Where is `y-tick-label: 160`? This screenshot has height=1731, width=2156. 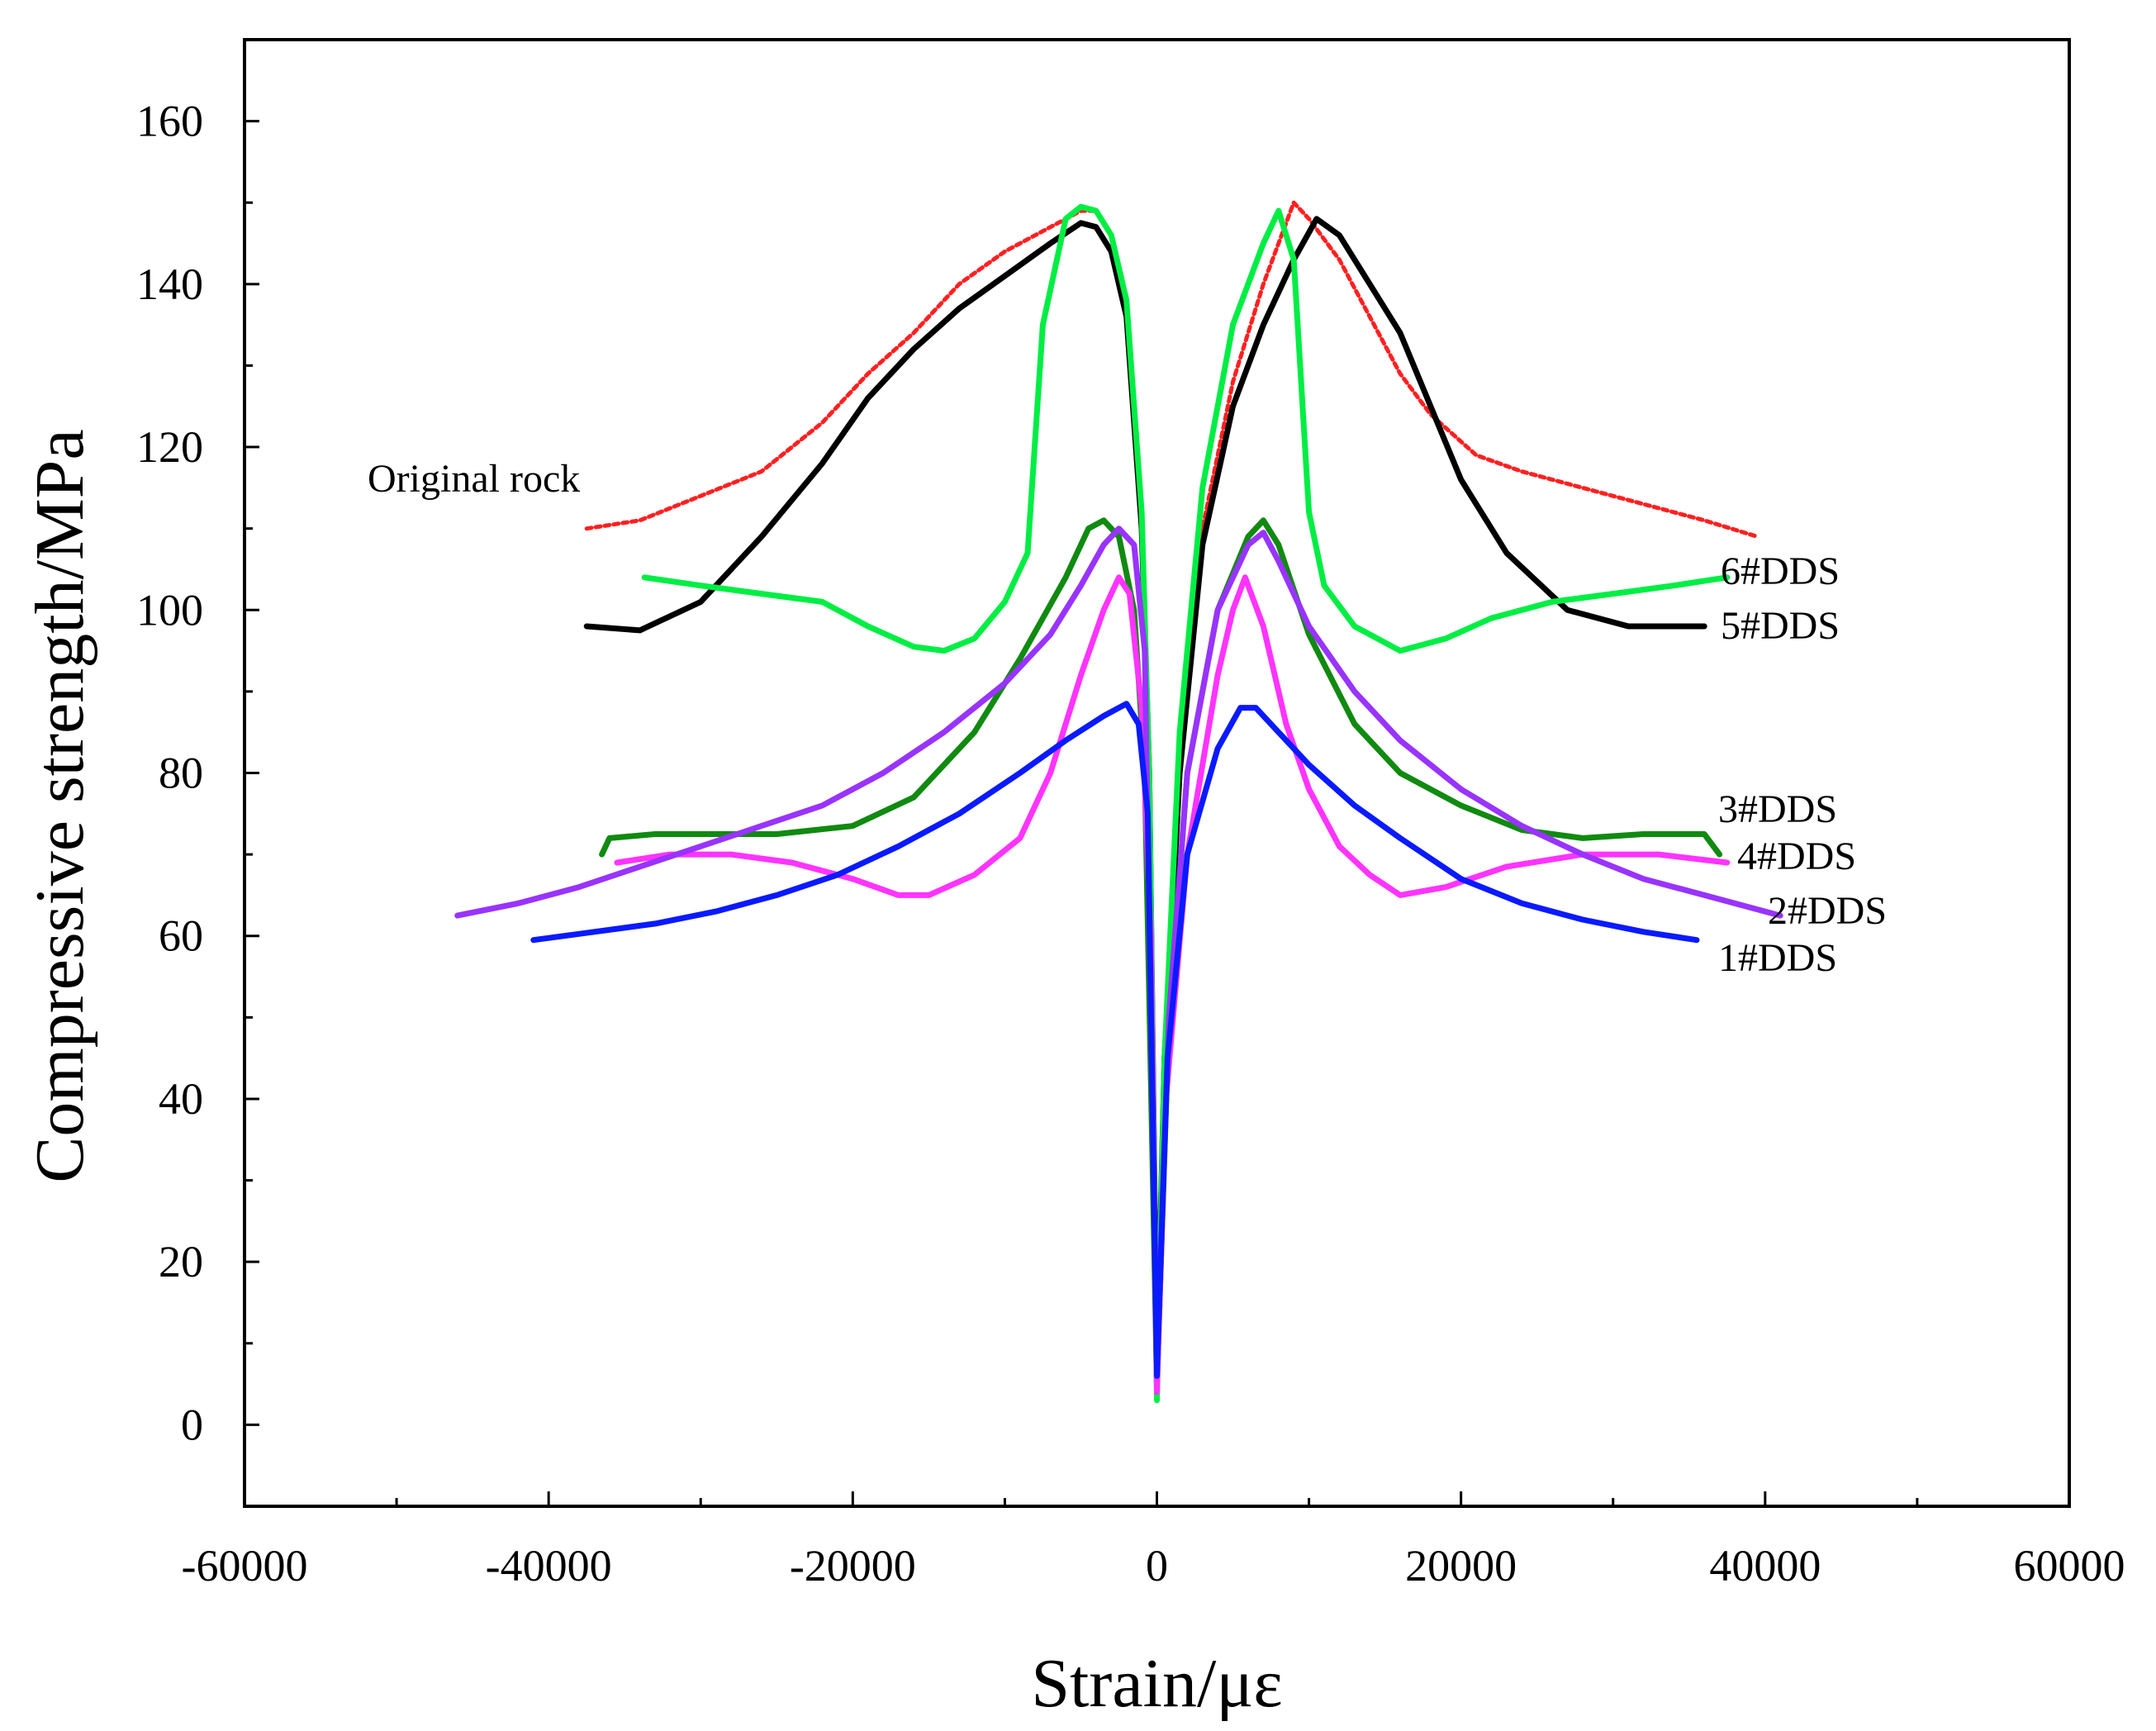 y-tick-label: 160 is located at coordinates (169, 121).